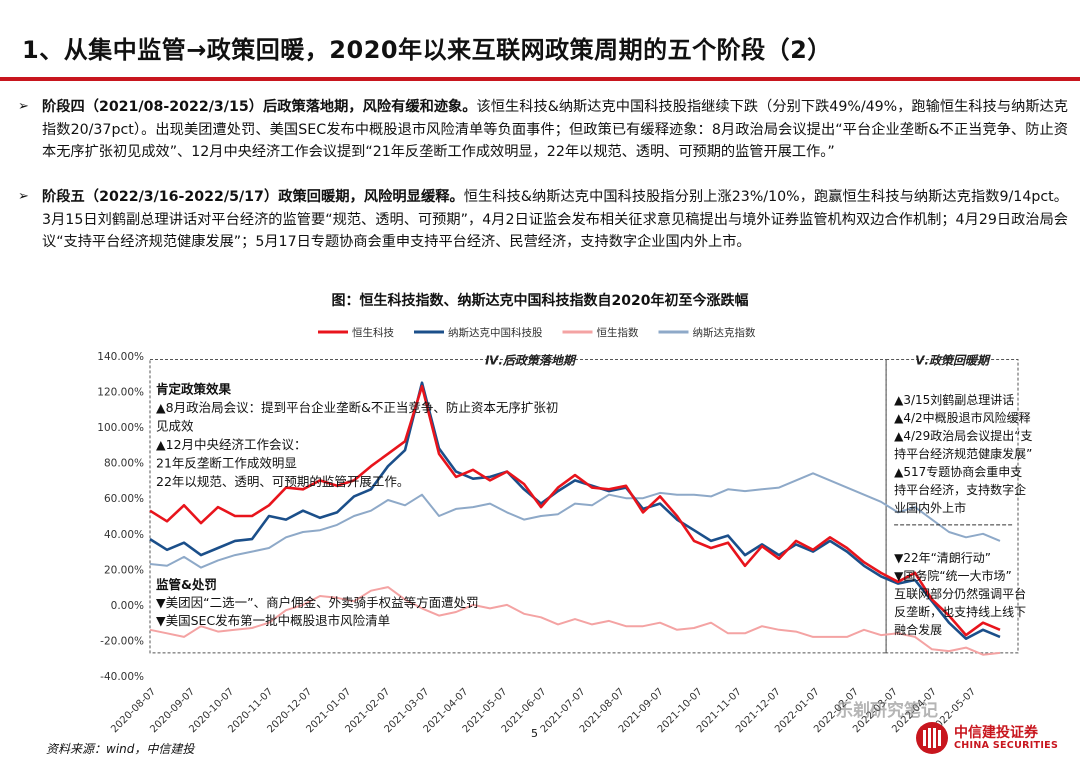  What do you see at coordinates (120, 428) in the screenshot?
I see `y-tick-label: 100.00%` at bounding box center [120, 428].